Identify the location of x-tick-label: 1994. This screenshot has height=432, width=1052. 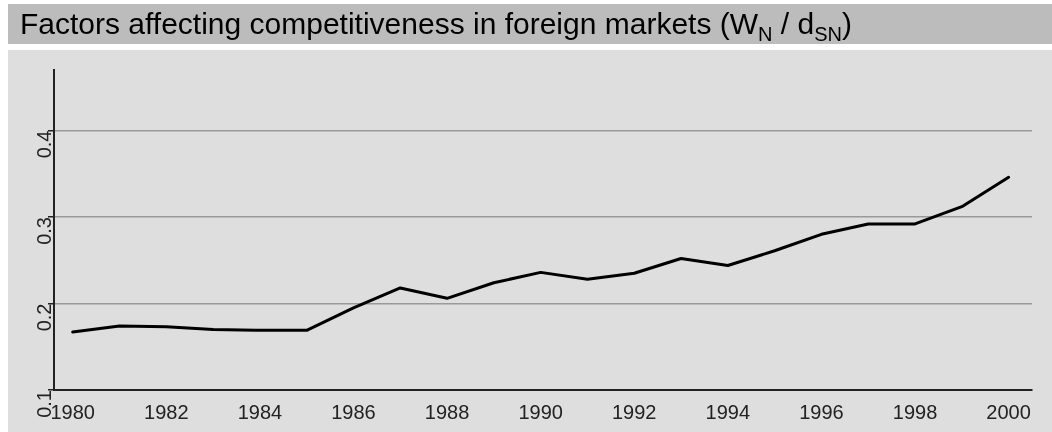
(728, 411).